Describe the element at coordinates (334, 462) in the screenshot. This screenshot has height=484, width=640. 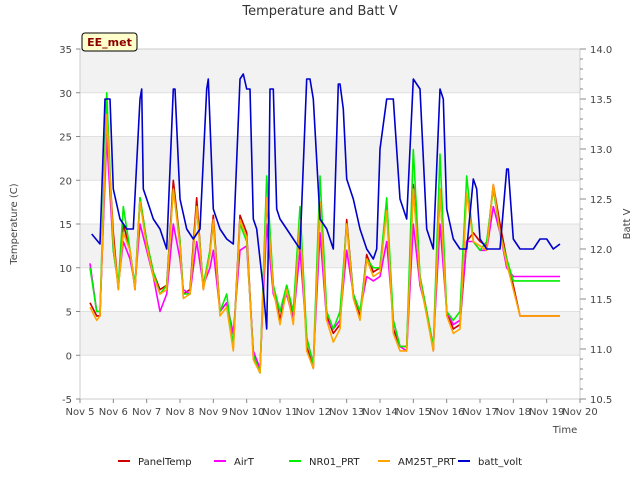
I see `legend-label-nr01-prt: NR01_PRT` at that location.